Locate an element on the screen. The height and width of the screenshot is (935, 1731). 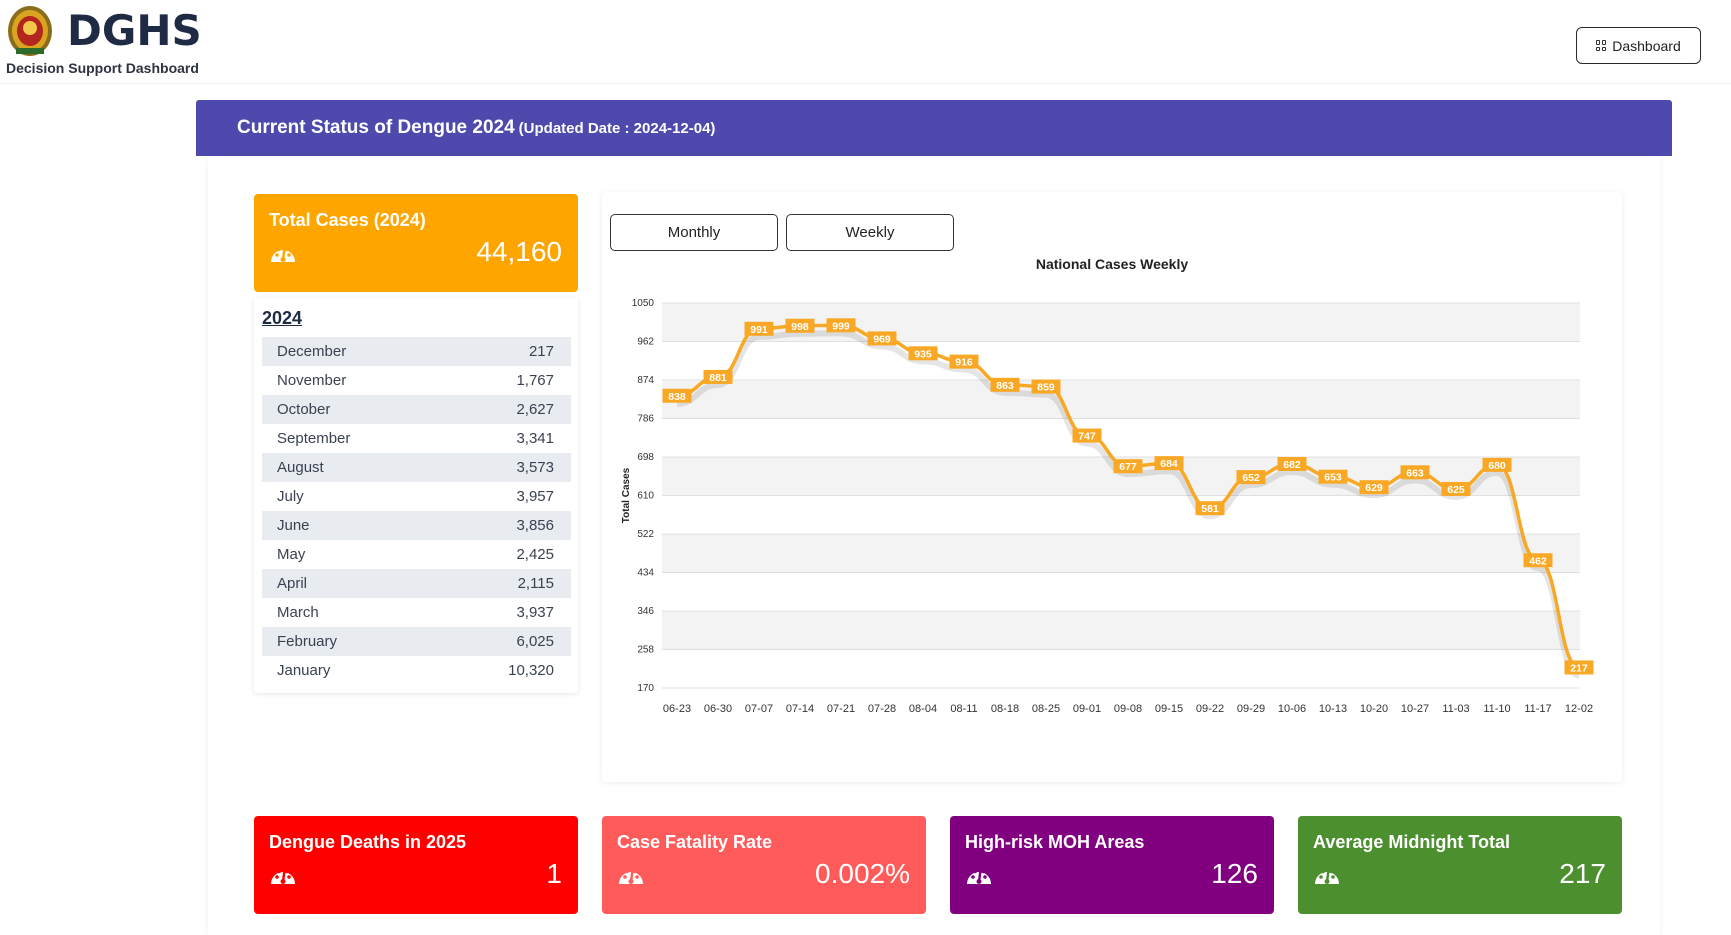
month-value: 2,115 is located at coordinates (535, 583).